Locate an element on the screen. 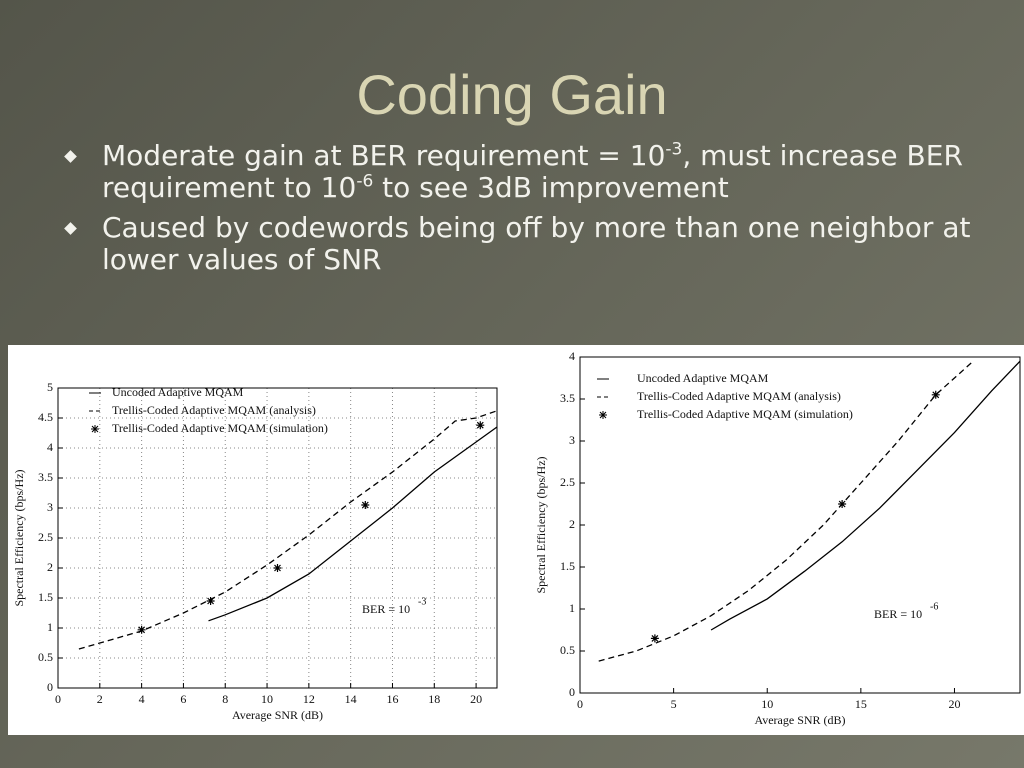 The image size is (1024, 768). annotation-exponent: -6 is located at coordinates (934, 606).